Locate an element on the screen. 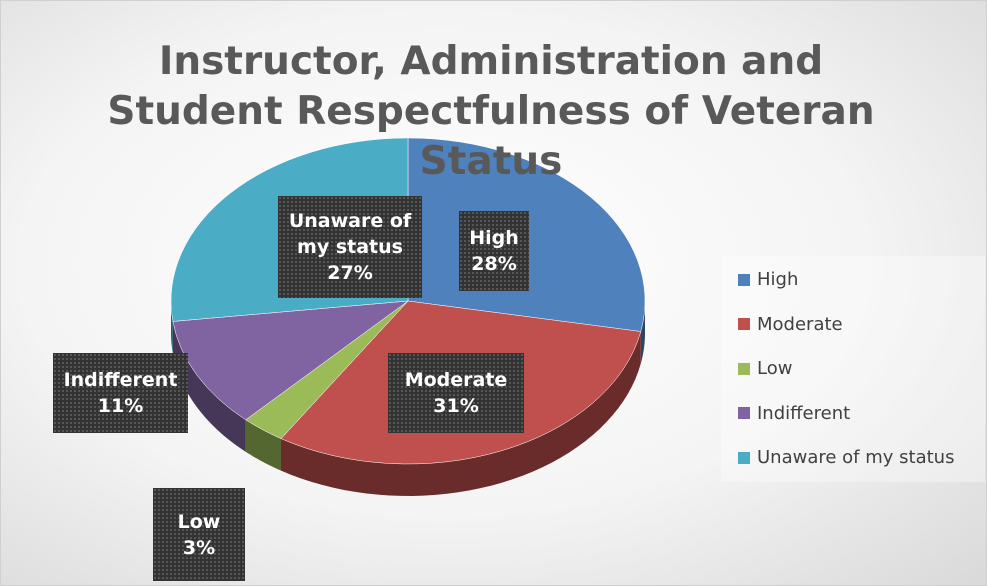 This screenshot has width=987, height=586. legend-label: Low is located at coordinates (775, 368).